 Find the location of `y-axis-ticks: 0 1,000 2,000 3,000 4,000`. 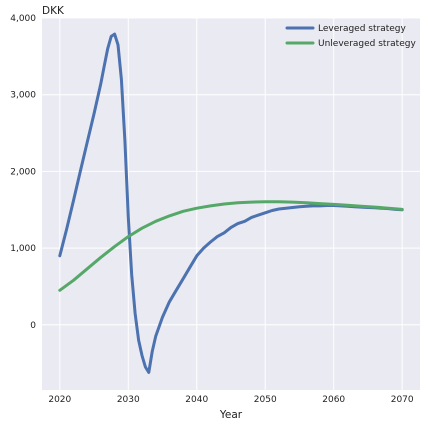

y-axis-ticks: 0 1,000 2,000 3,000 4,000 is located at coordinates (23, 172).